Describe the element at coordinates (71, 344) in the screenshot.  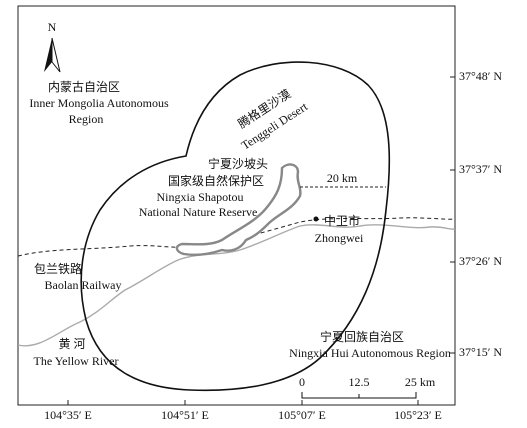
I see `label: 黄 河` at that location.